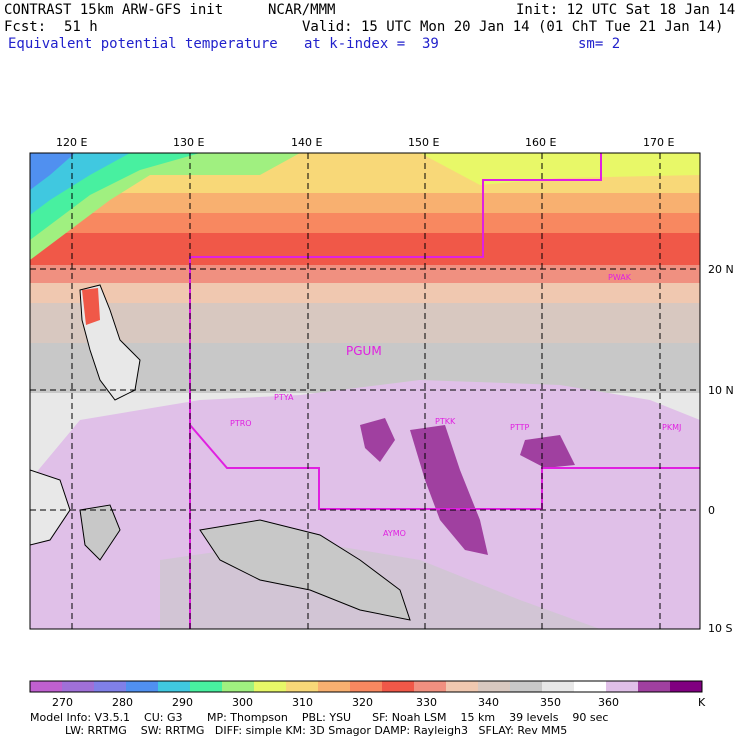  What do you see at coordinates (626, 10) in the screenshot?
I see `init-time: Init: 12 UTC Sat 18 Jan 14` at bounding box center [626, 10].